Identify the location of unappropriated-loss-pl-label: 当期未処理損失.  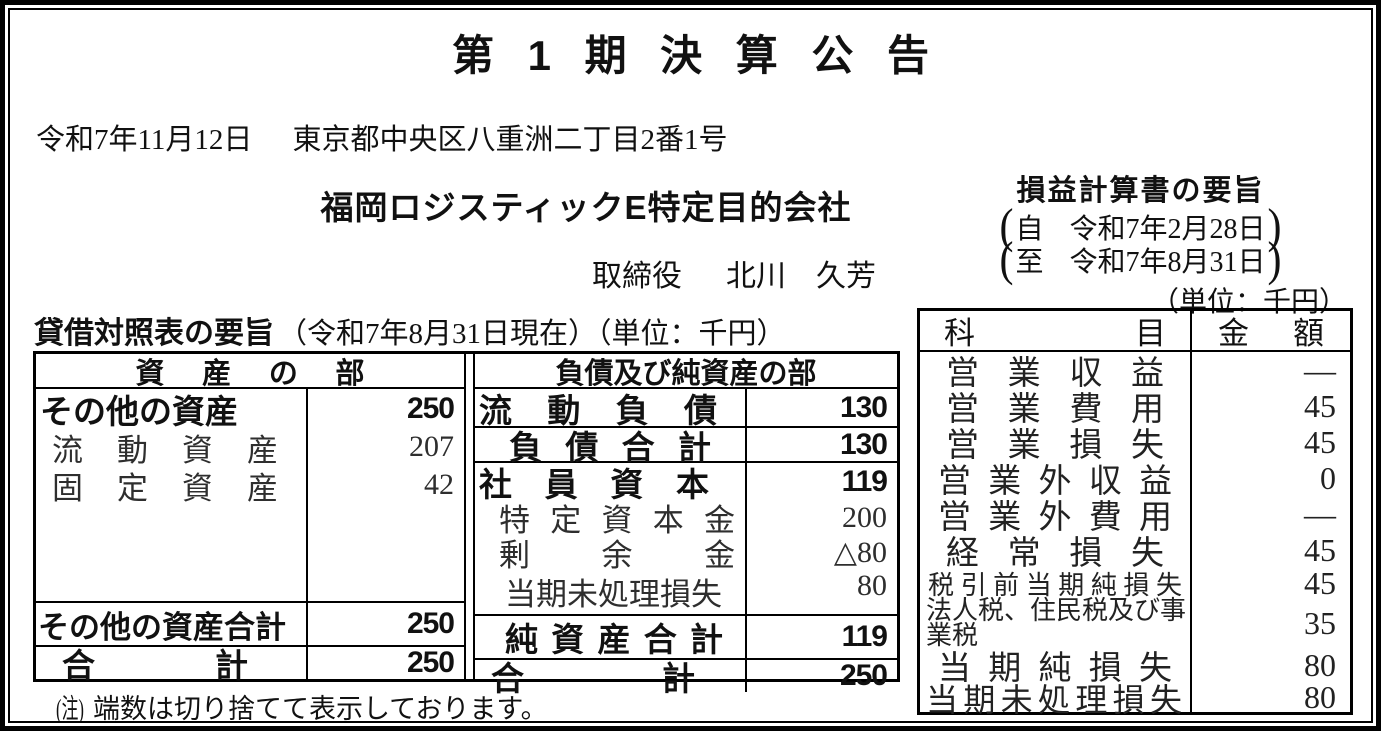
(1054, 699).